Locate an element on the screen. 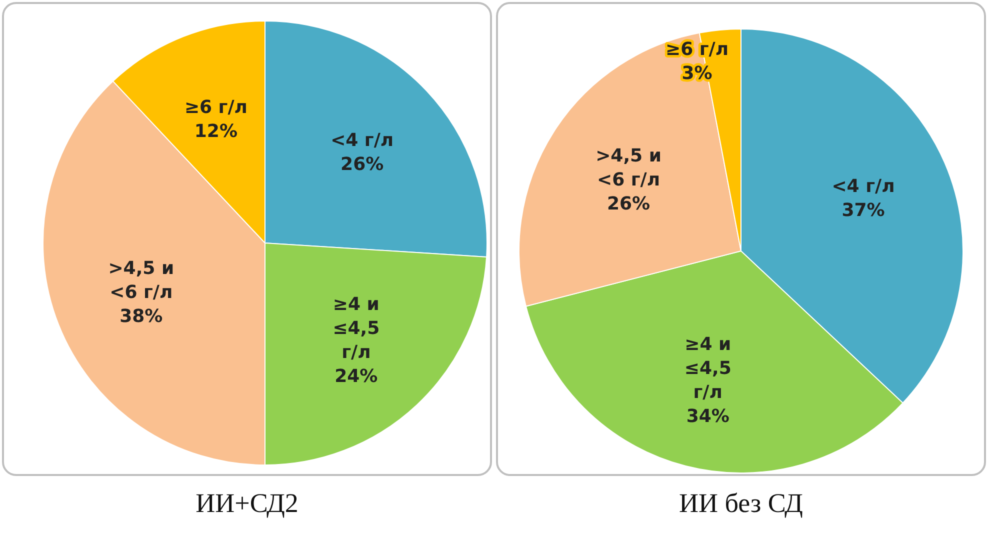  data-label: 37% is located at coordinates (863, 210).